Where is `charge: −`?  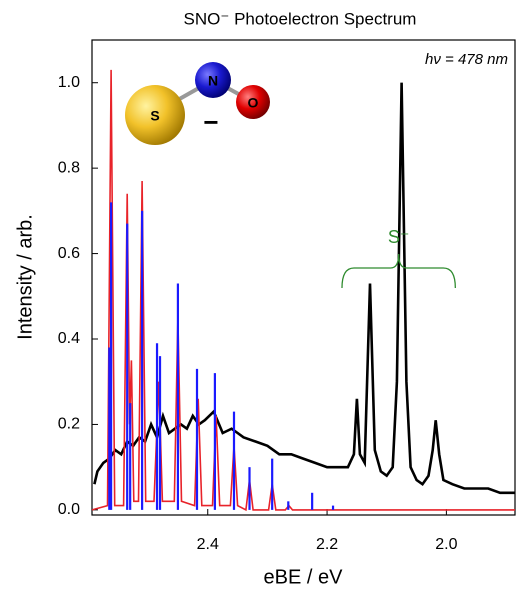
charge: − is located at coordinates (210, 122).